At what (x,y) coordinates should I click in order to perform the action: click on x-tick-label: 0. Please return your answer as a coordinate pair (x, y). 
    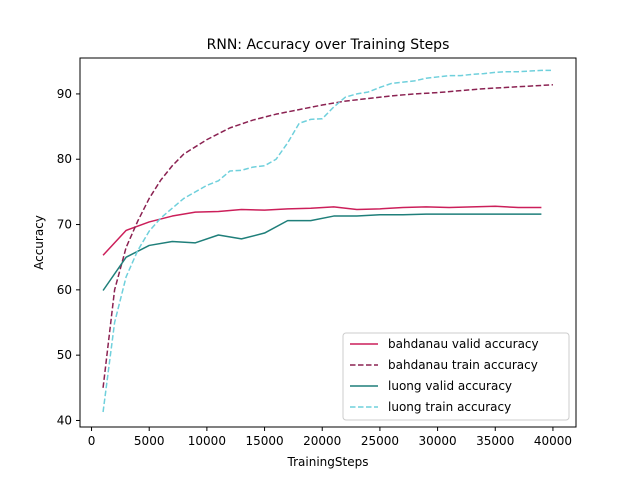
    Looking at the image, I should click on (92, 441).